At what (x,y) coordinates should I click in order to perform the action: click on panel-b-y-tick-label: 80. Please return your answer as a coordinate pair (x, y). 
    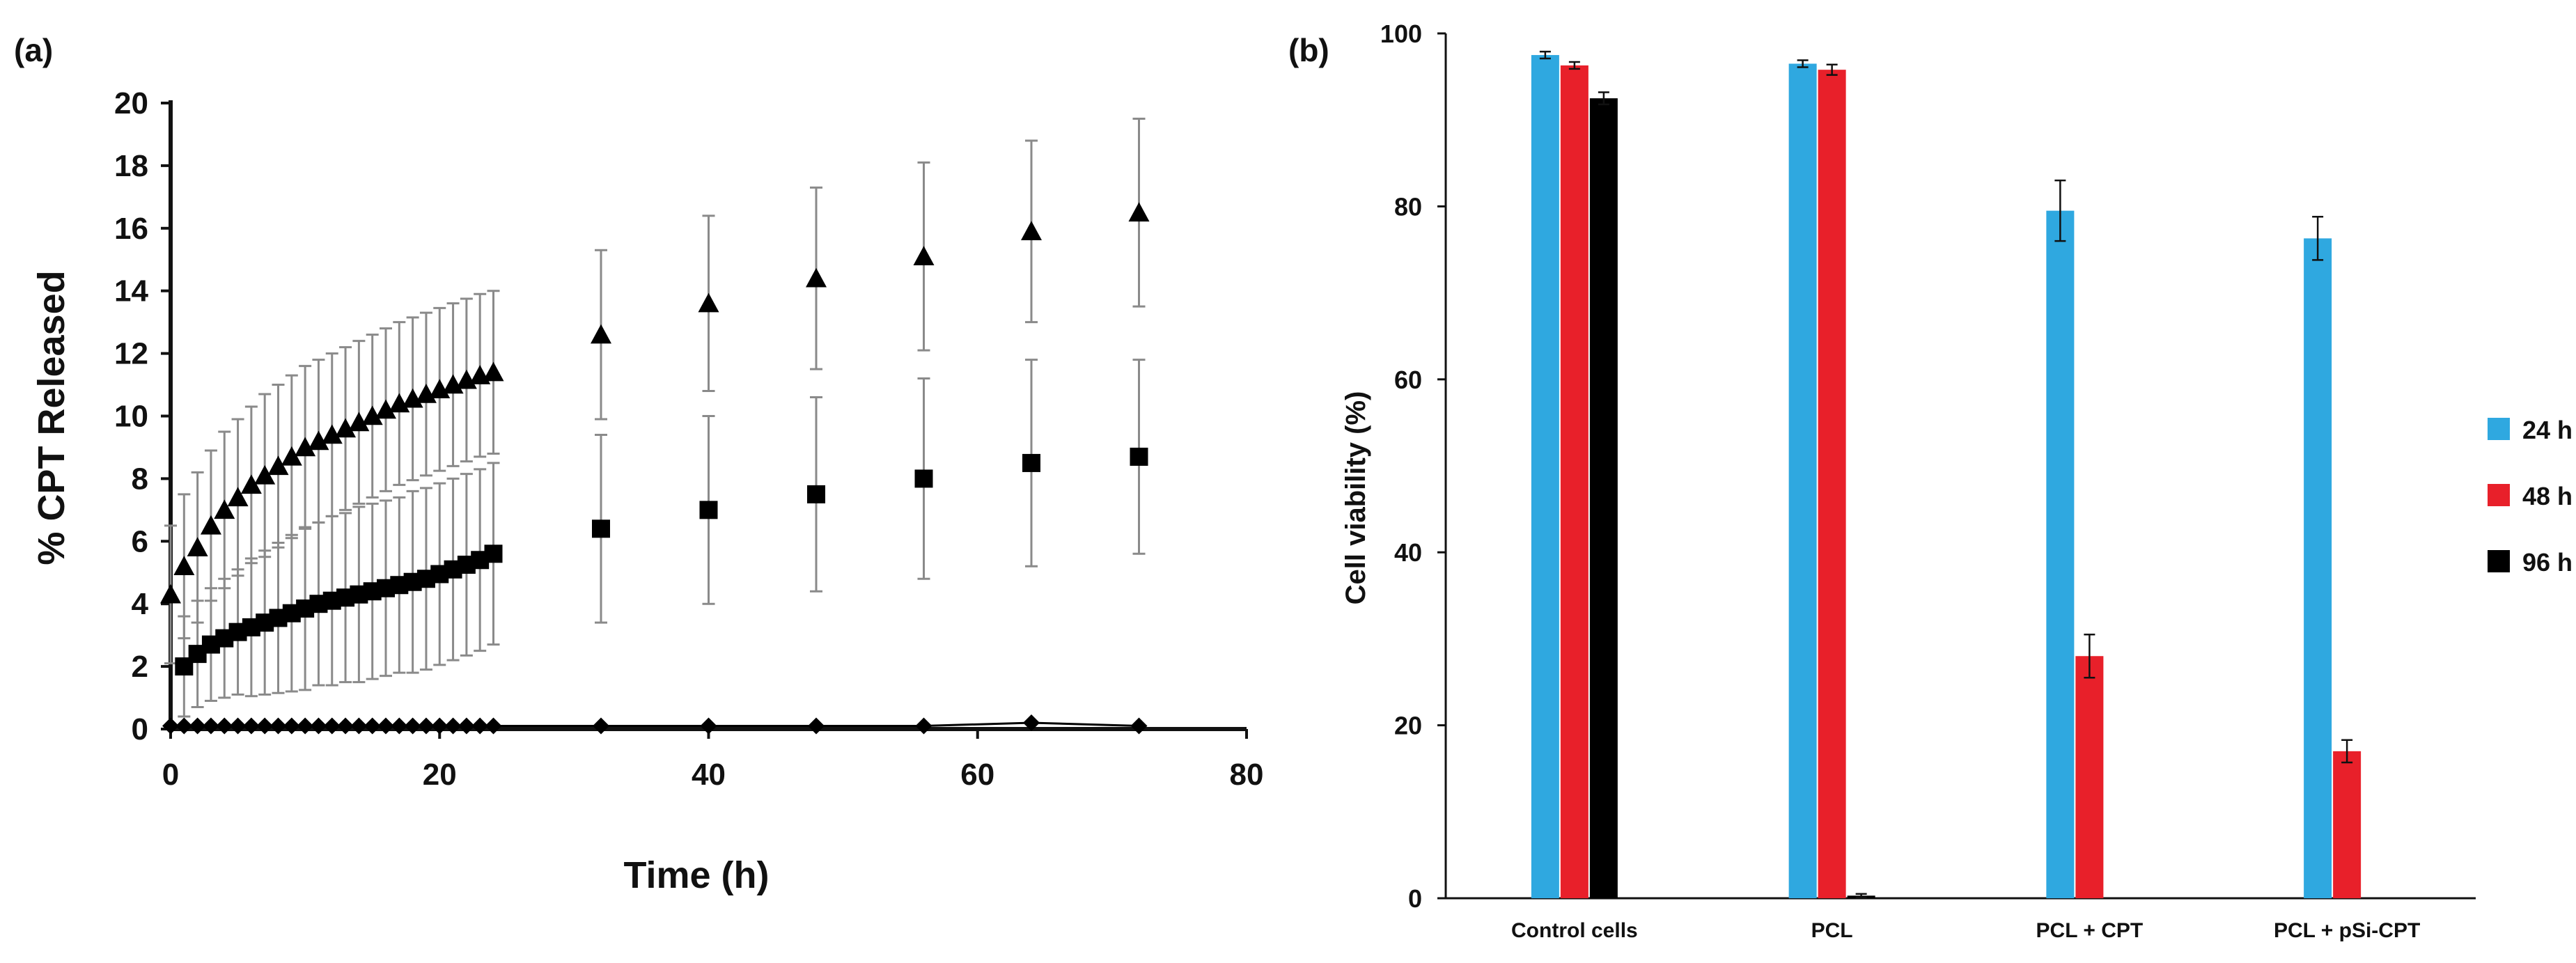
    Looking at the image, I should click on (1408, 206).